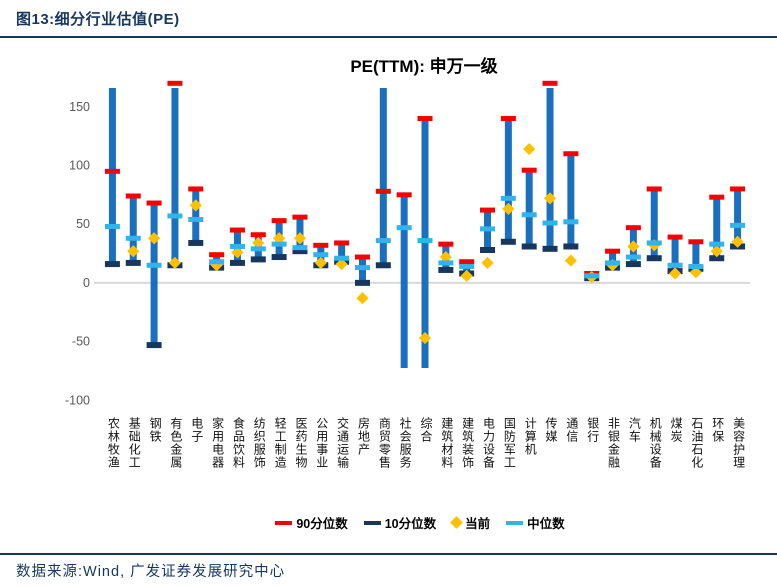 This screenshot has width=777, height=587. Describe the element at coordinates (509, 443) in the screenshot. I see `x-axis-label: 国防军工` at that location.